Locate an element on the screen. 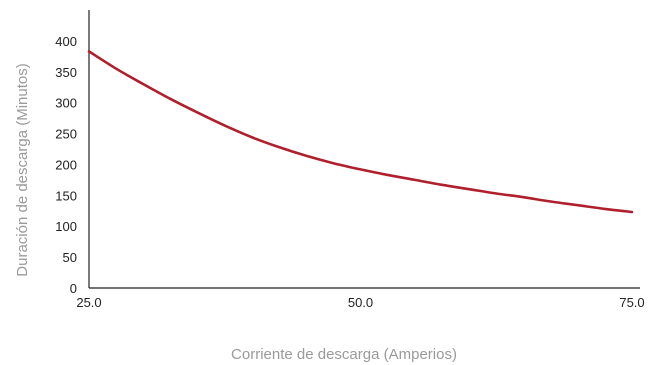 The height and width of the screenshot is (365, 662). y-tick-label: 350 is located at coordinates (66, 72).